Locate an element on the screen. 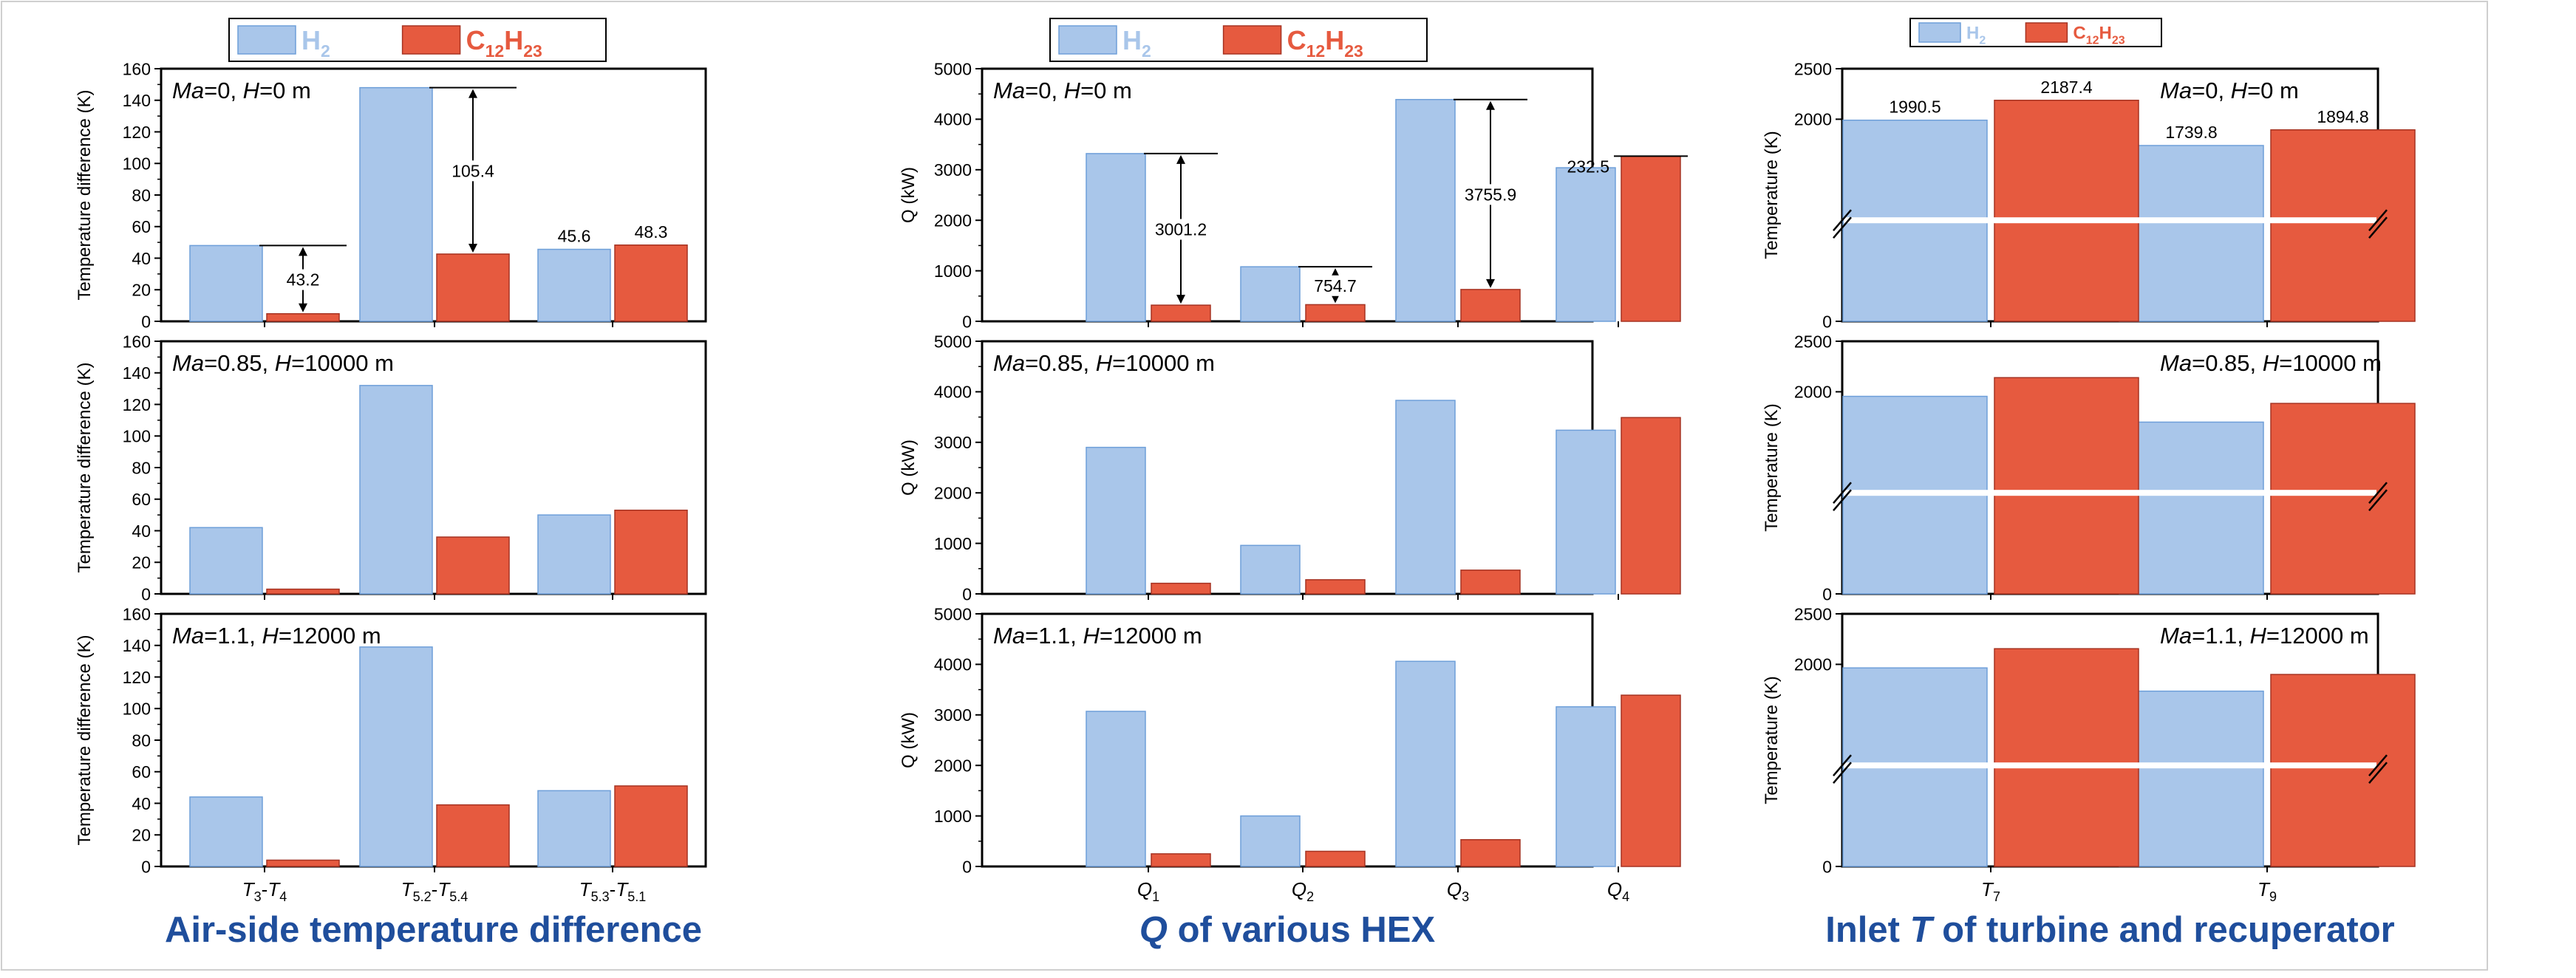 The image size is (2576, 978). x-tick-label: T5.3​-T5.1​ is located at coordinates (613, 891).